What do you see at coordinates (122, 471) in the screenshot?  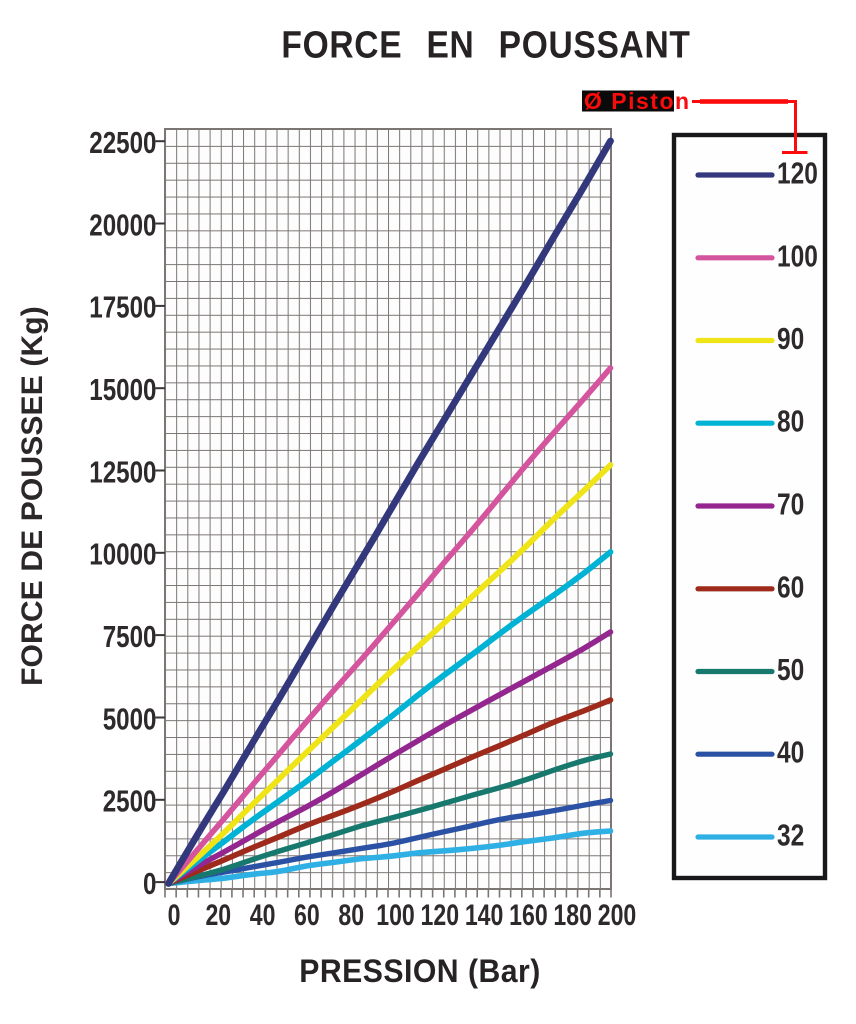 I see `svg-text: 12500` at bounding box center [122, 471].